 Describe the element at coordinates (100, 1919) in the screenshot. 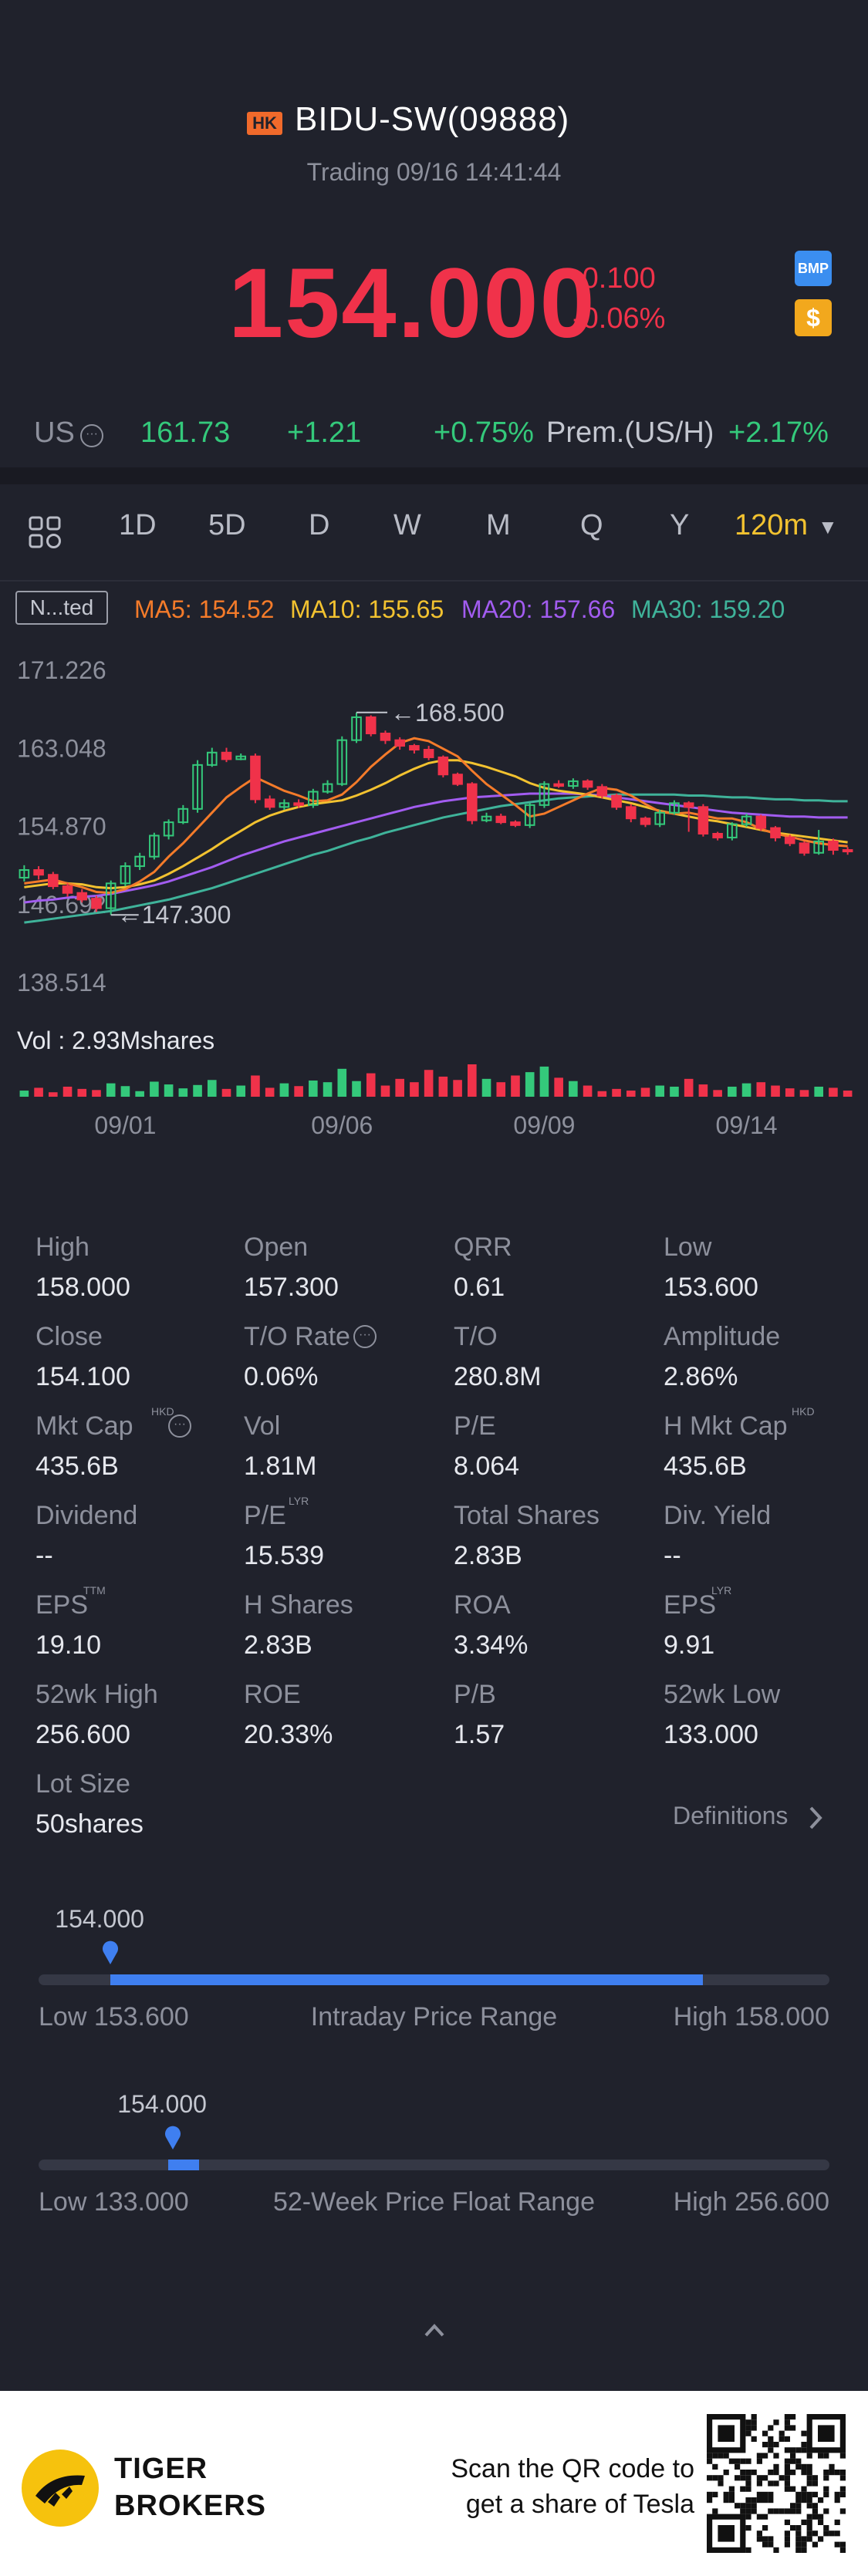

I see `intraday-current-price: 154.000` at that location.